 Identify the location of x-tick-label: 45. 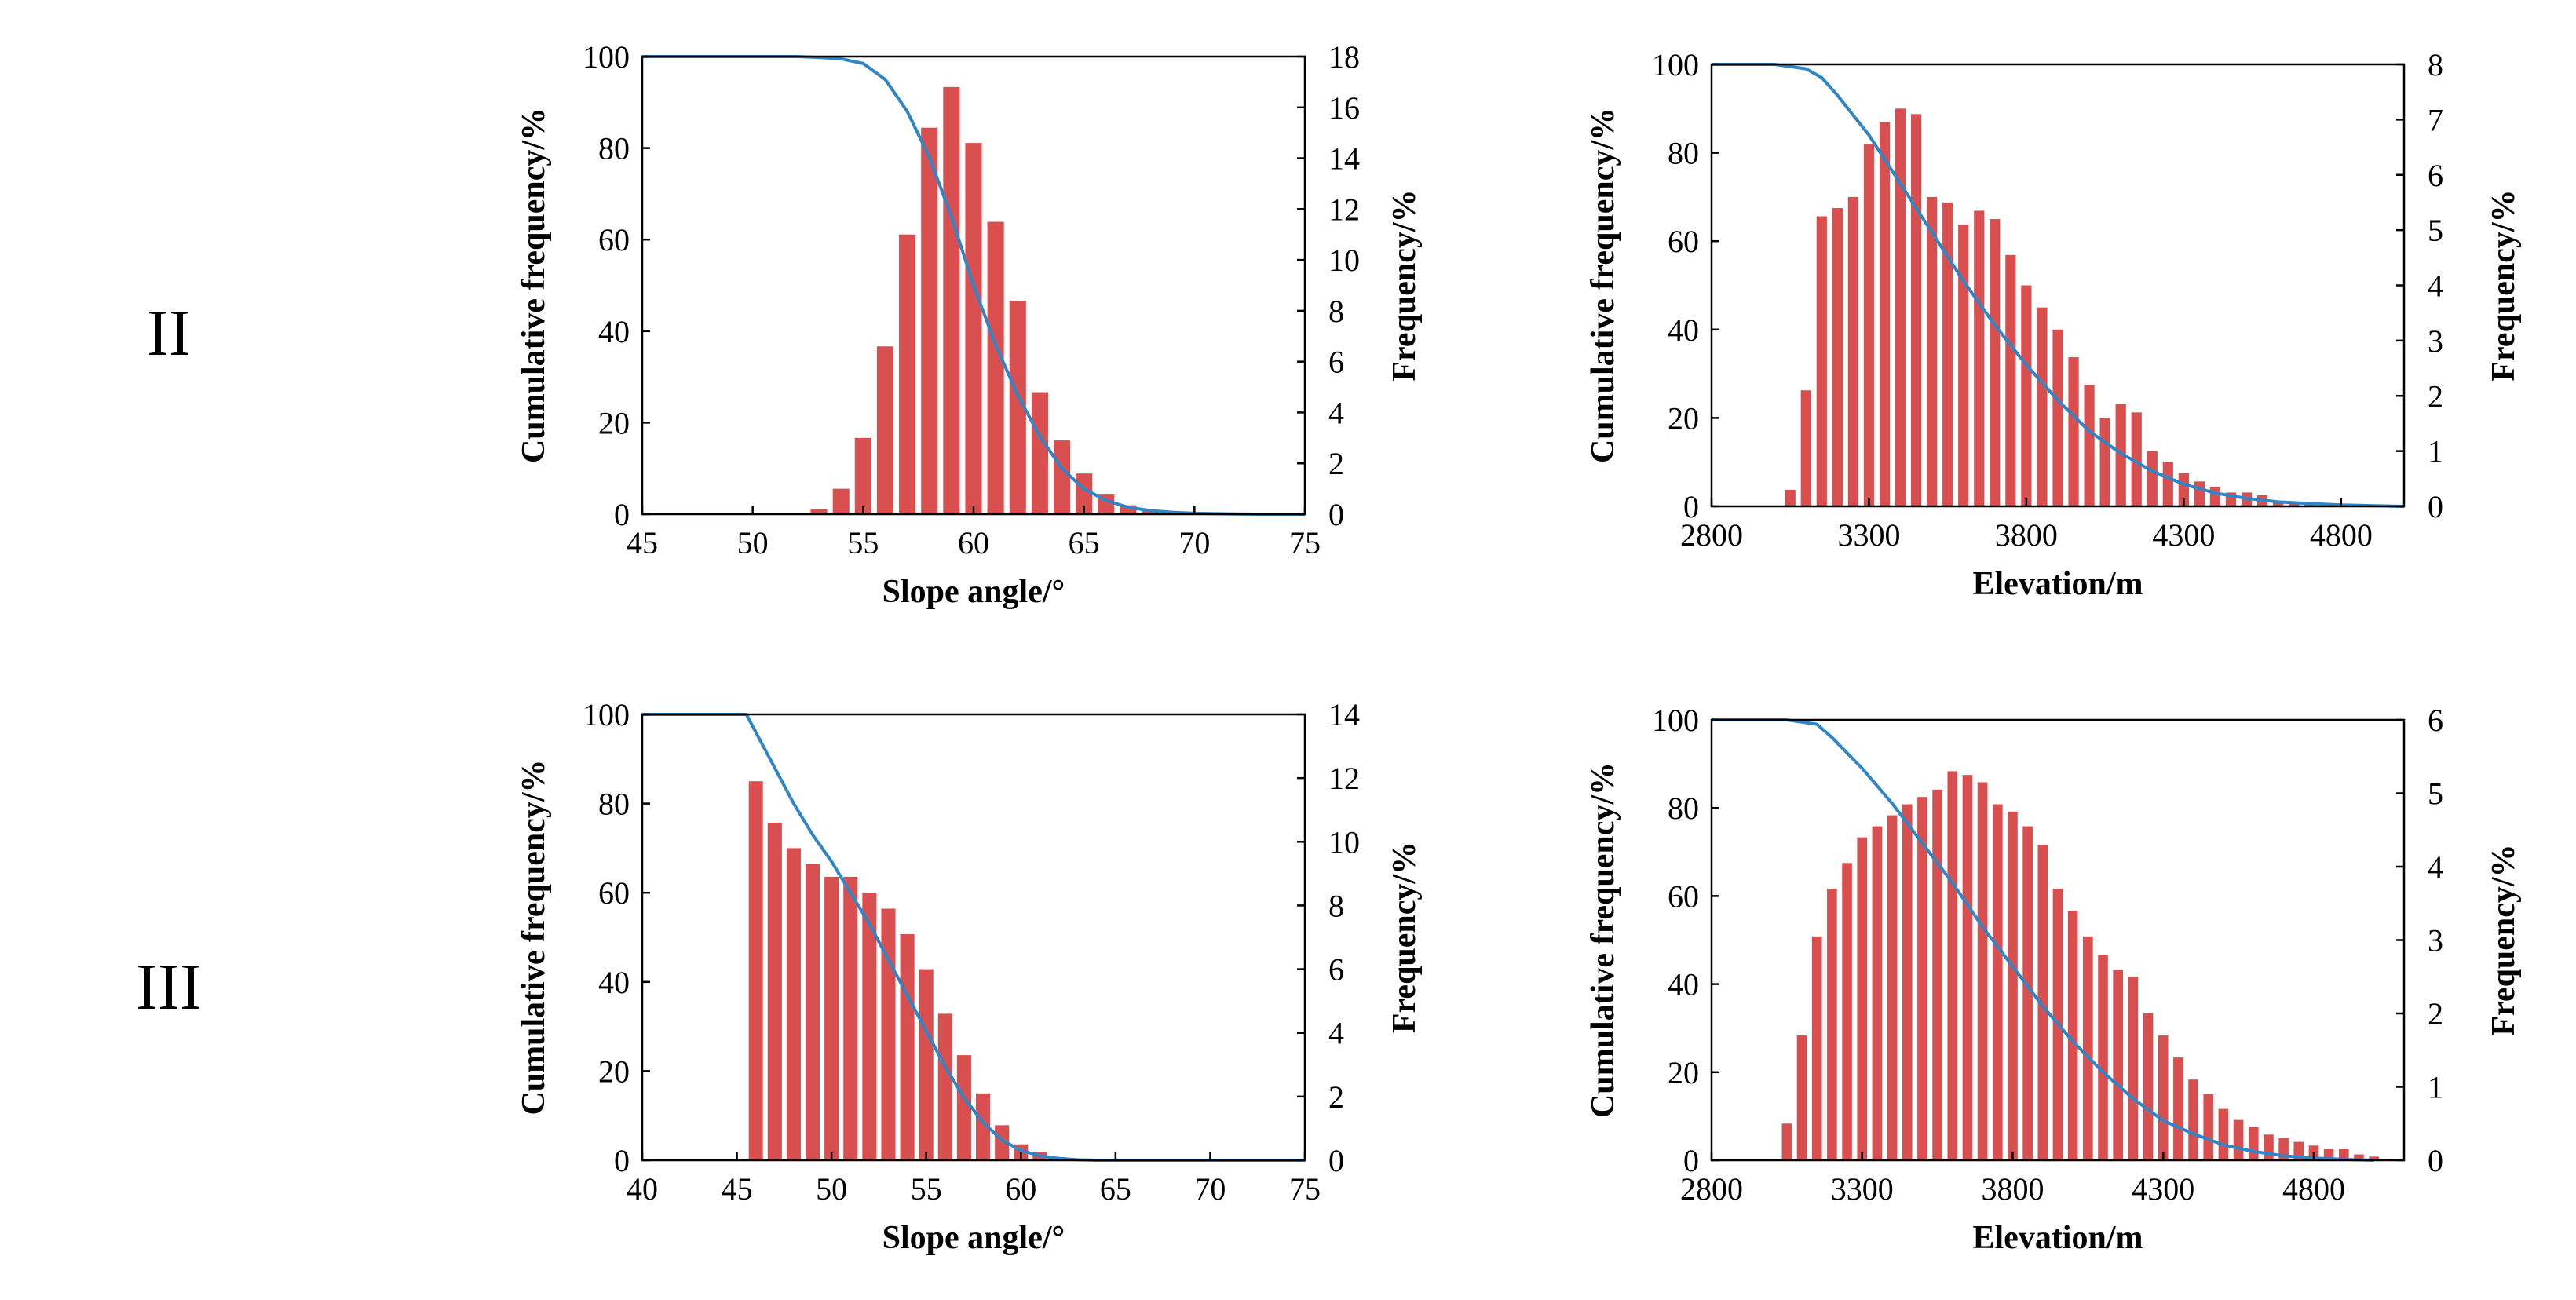
(737, 1189).